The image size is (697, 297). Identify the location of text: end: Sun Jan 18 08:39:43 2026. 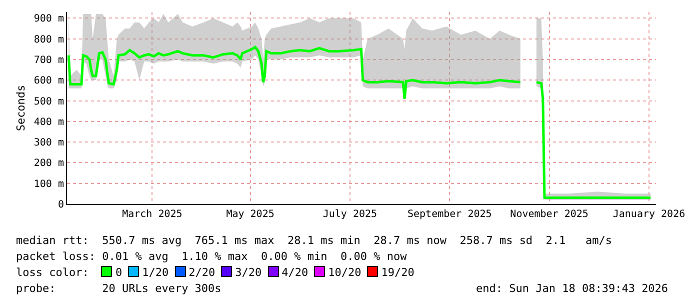
(572, 289).